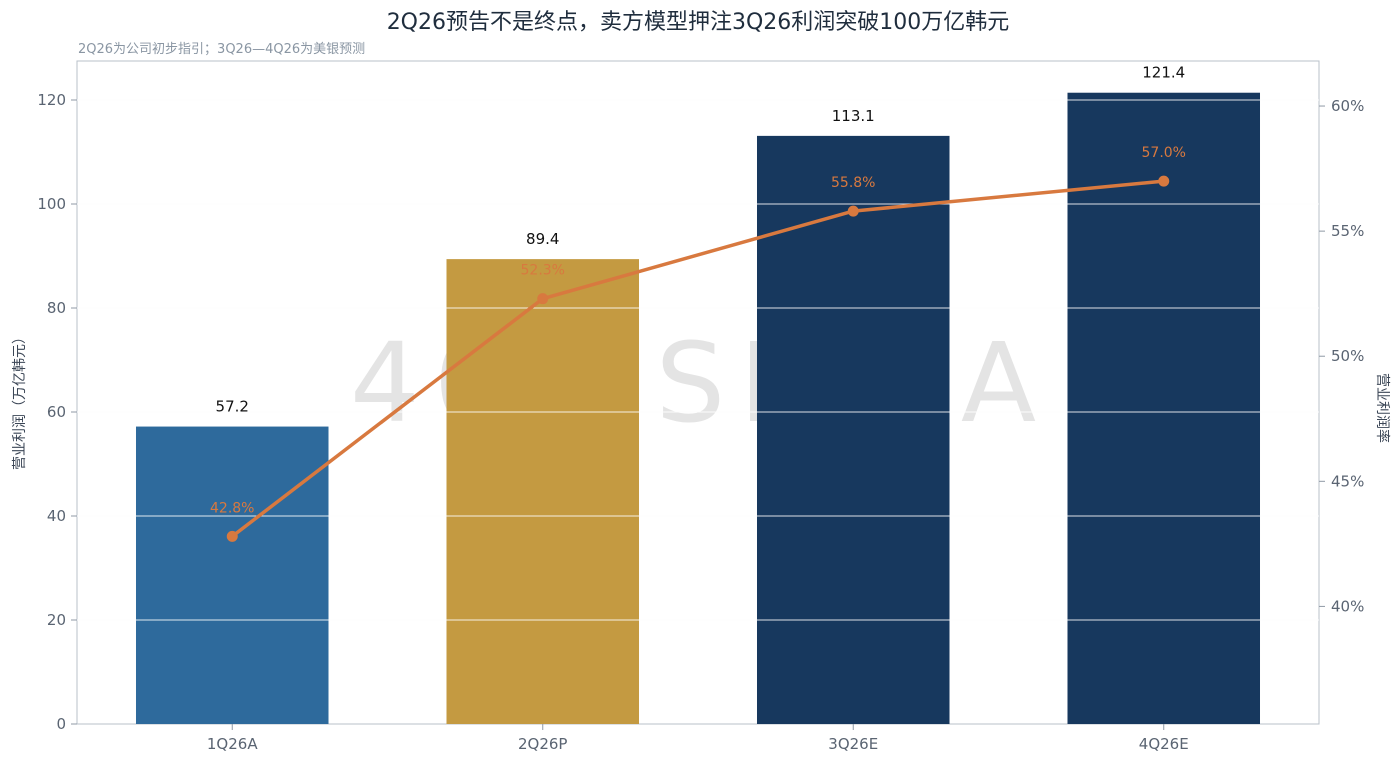  I want to click on right-axis-tick-label: 40%, so click(1347, 606).